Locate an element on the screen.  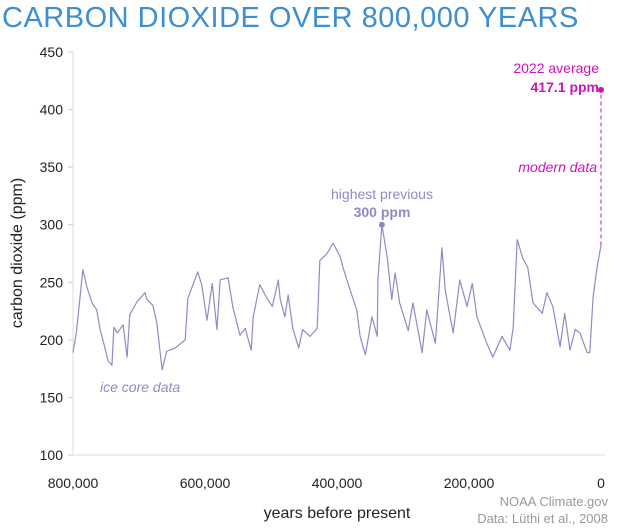
credit-source: NOAA Climate.gov is located at coordinates (553, 501).